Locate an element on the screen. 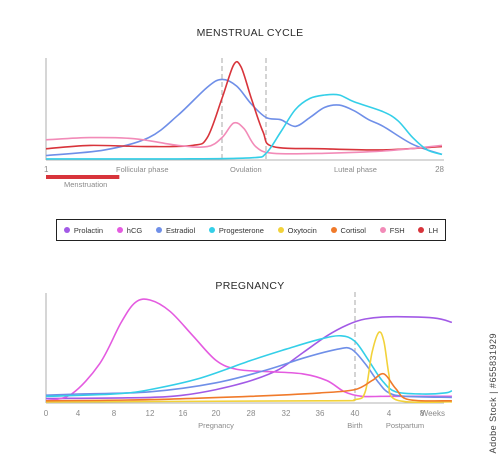 Image resolution: width=500 pixels, height=457 pixels. pregnancy-progesterone-line is located at coordinates (249, 366).